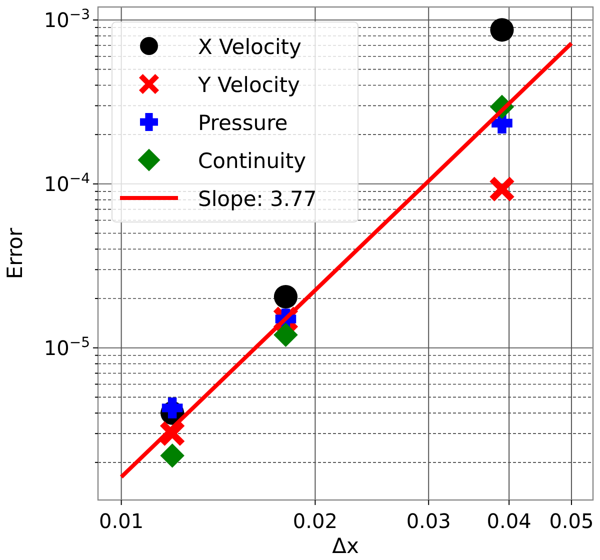 The width and height of the screenshot is (600, 560). What do you see at coordinates (250, 47) in the screenshot?
I see `legend-label: X Velocity` at bounding box center [250, 47].